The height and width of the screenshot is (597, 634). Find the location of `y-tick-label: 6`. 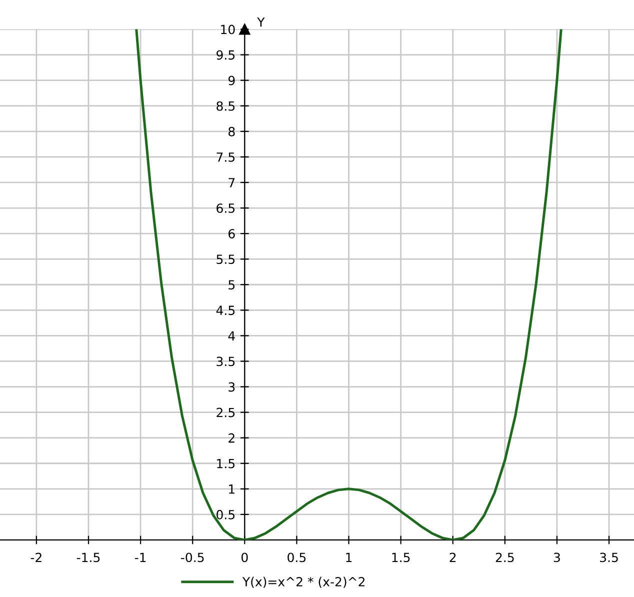

y-tick-label: 6 is located at coordinates (231, 233).